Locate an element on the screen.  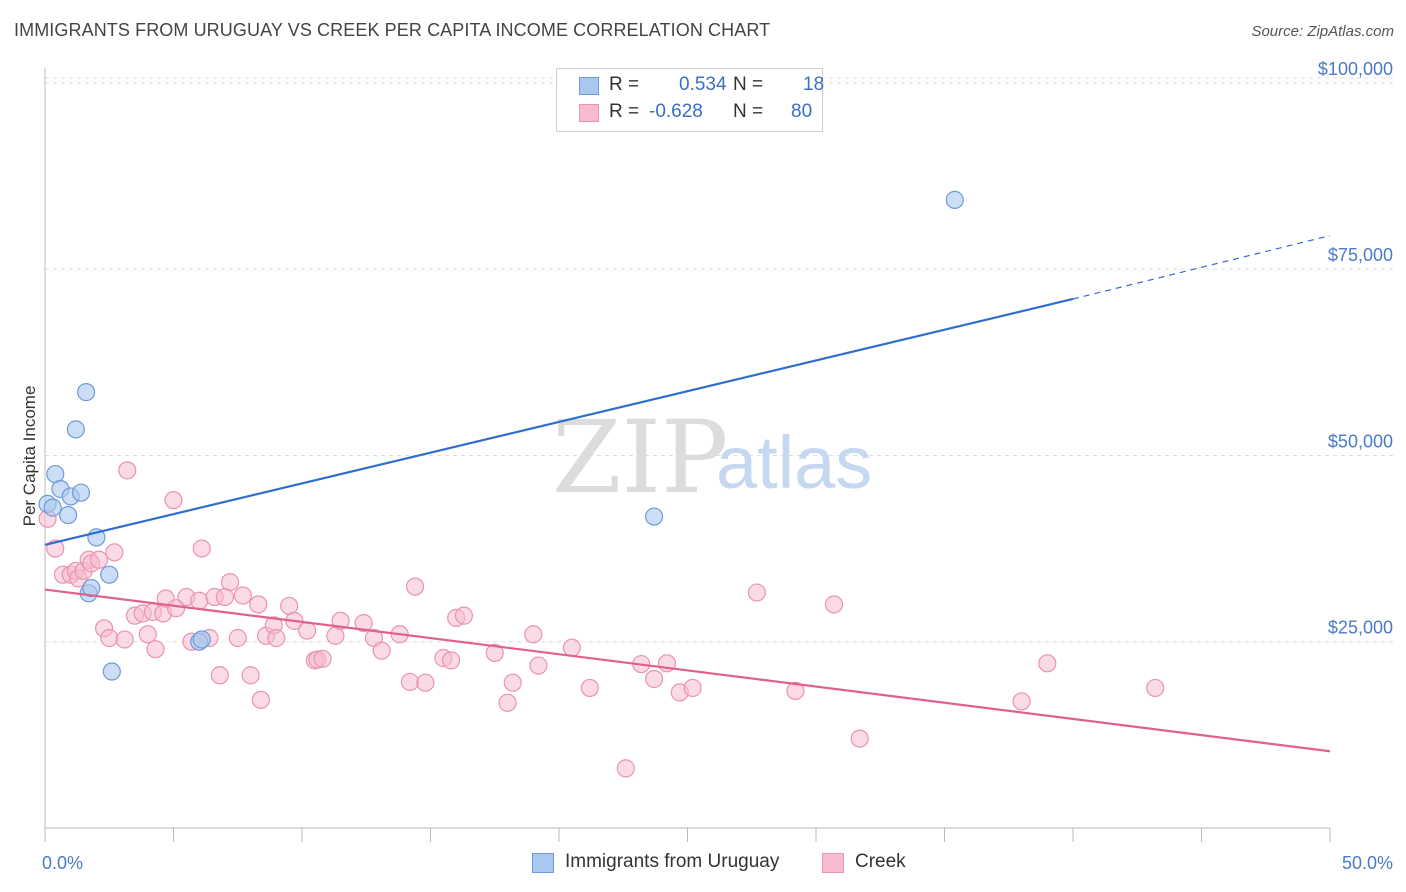
x-tick-label-max: 50.0% is located at coordinates (1367, 863).